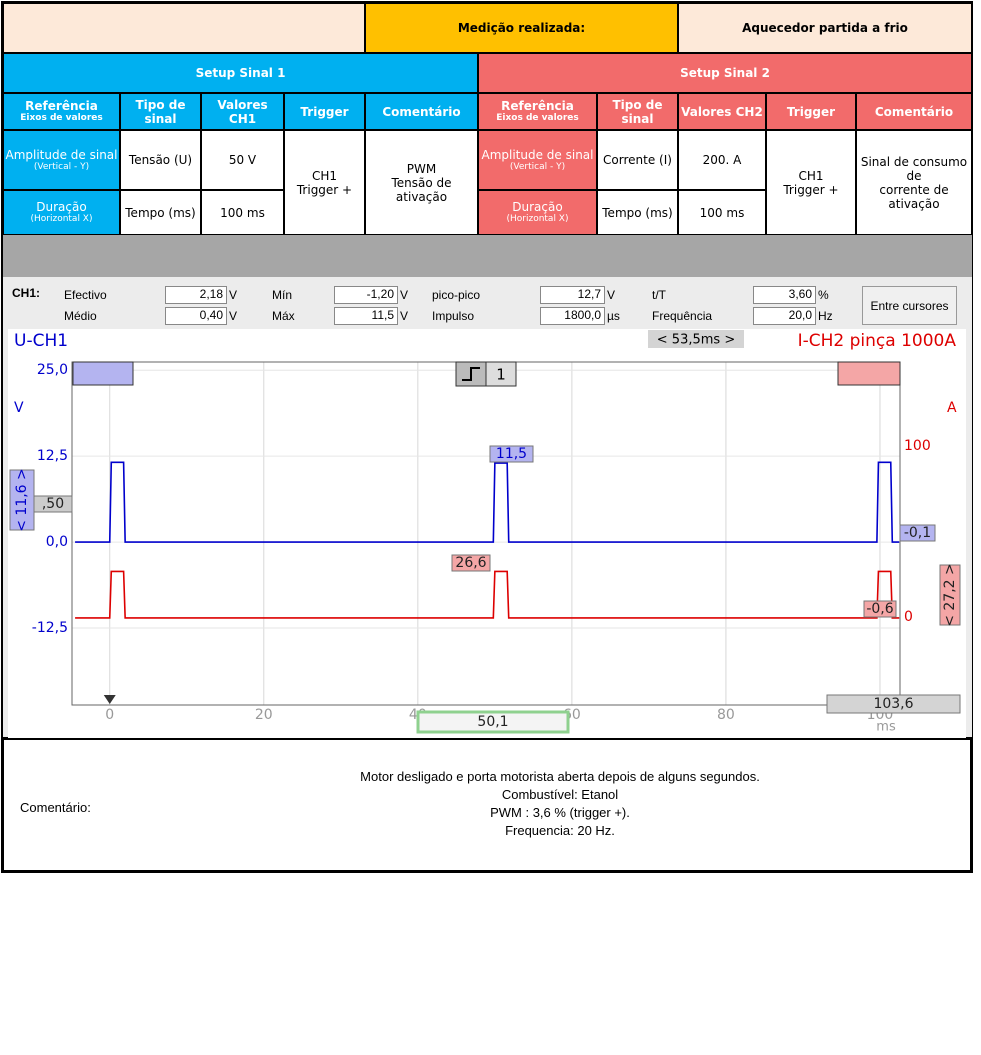 The width and height of the screenshot is (981, 1055). I want to click on cell: Corrente (I), so click(637, 160).